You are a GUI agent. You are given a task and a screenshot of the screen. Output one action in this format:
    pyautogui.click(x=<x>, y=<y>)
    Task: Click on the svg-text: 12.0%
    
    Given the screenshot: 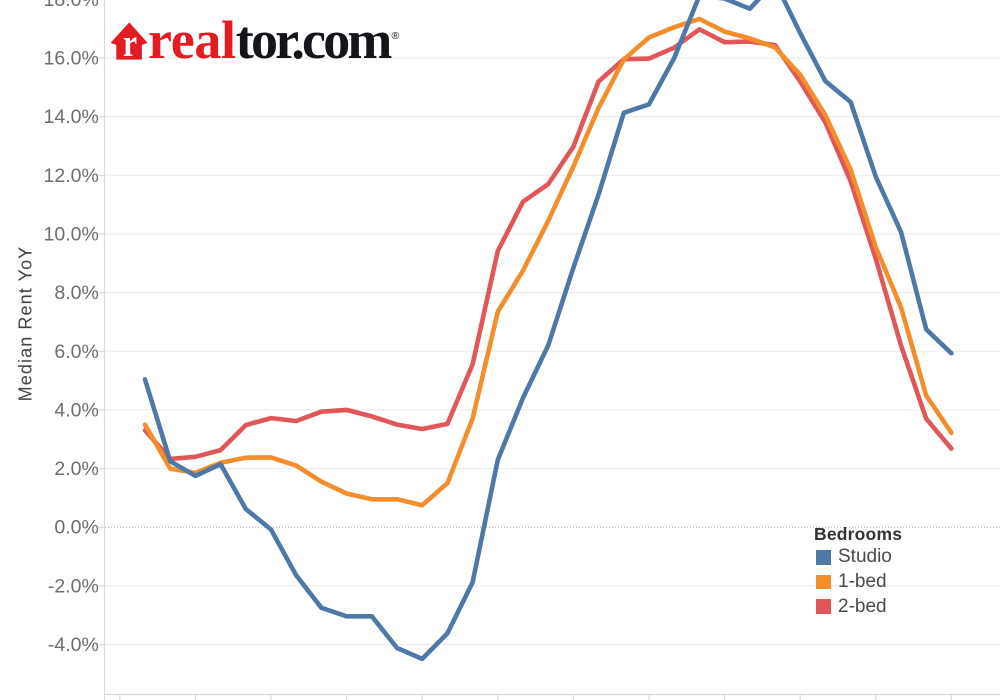 What is the action you would take?
    pyautogui.click(x=71, y=176)
    